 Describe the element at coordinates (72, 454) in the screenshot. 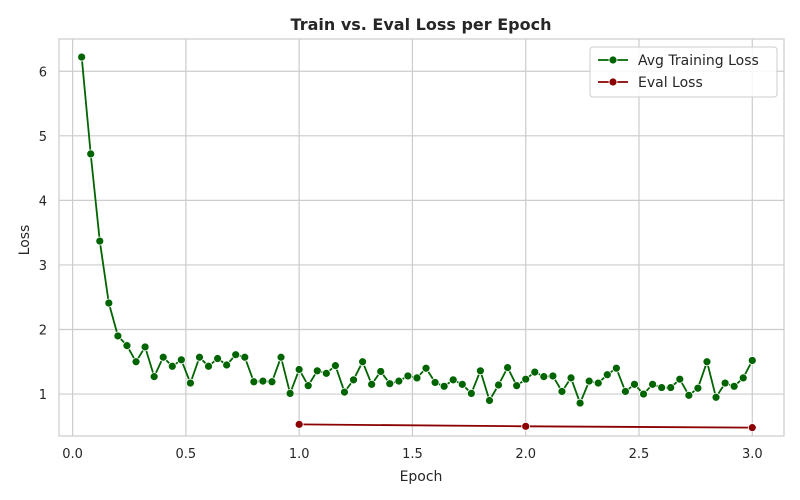

I see `x-tick-label: 0.0` at that location.